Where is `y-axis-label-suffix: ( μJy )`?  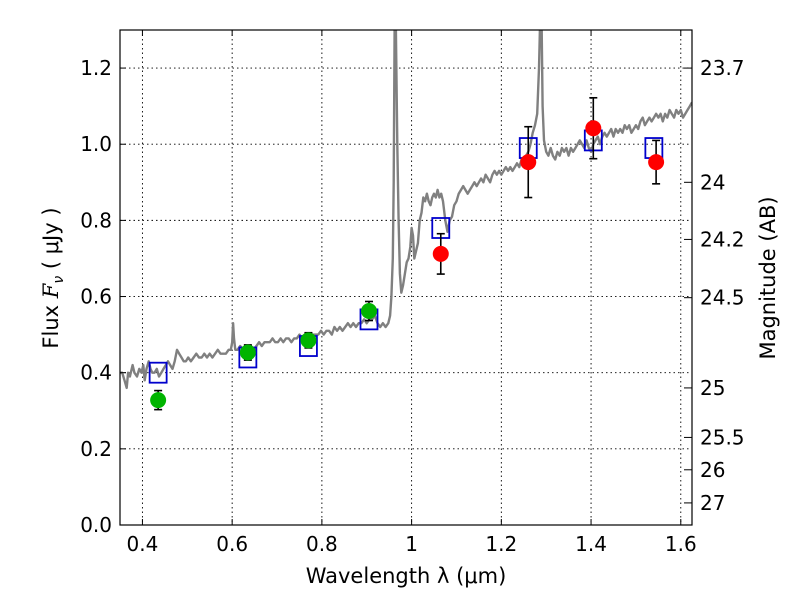
y-axis-label-suffix: ( μJy ) is located at coordinates (51, 241).